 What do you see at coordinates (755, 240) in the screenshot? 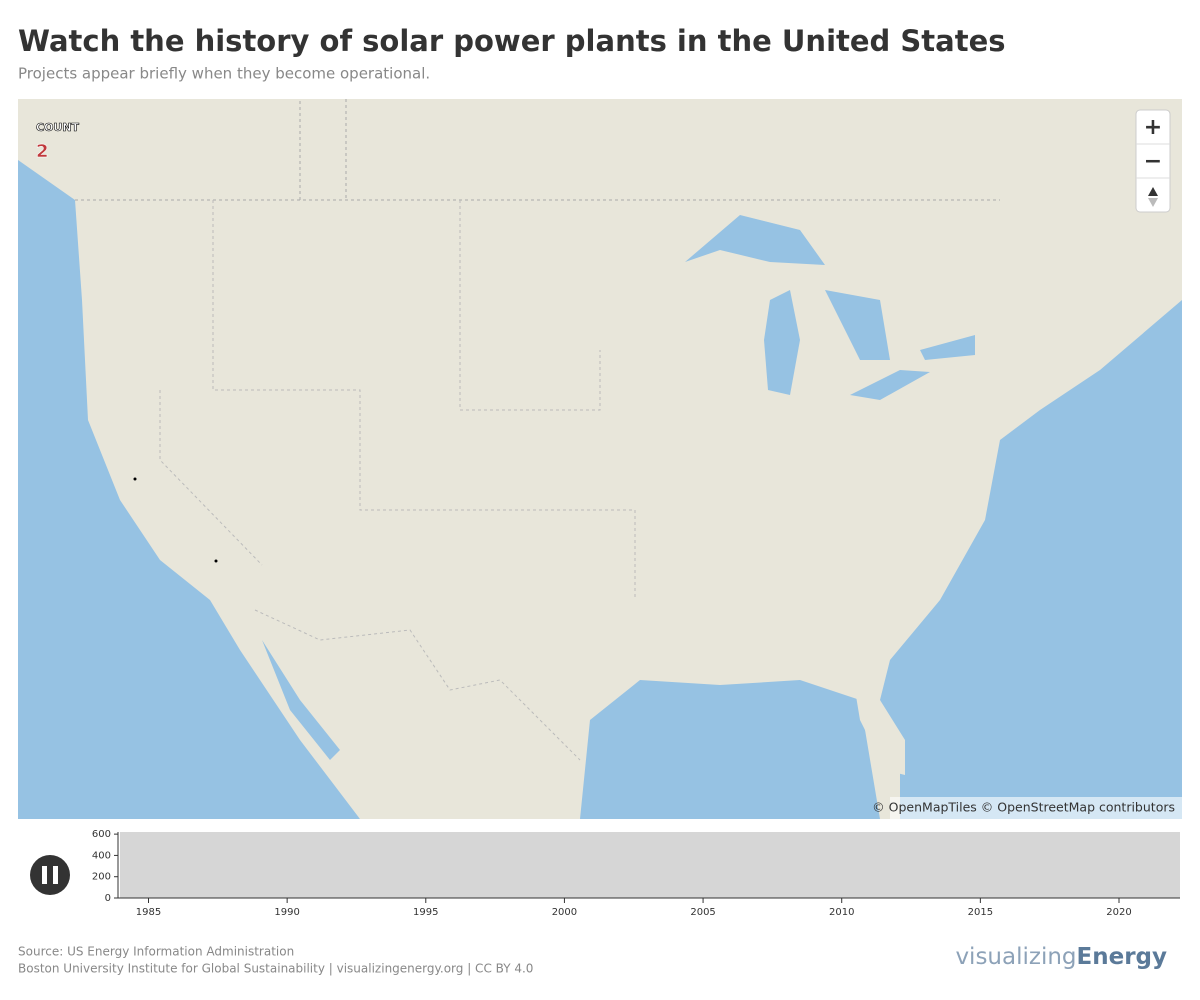
I see `lake-superior` at bounding box center [755, 240].